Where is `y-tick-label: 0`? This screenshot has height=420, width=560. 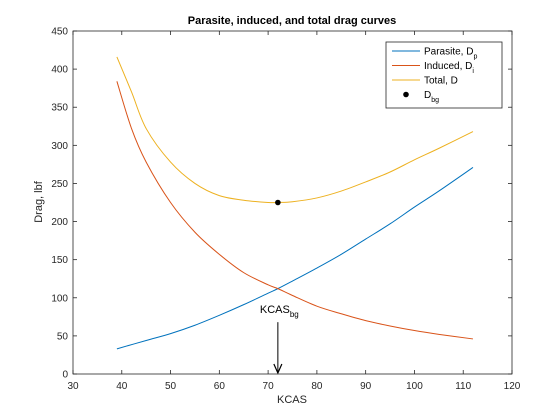
y-tick-label: 0 is located at coordinates (65, 375).